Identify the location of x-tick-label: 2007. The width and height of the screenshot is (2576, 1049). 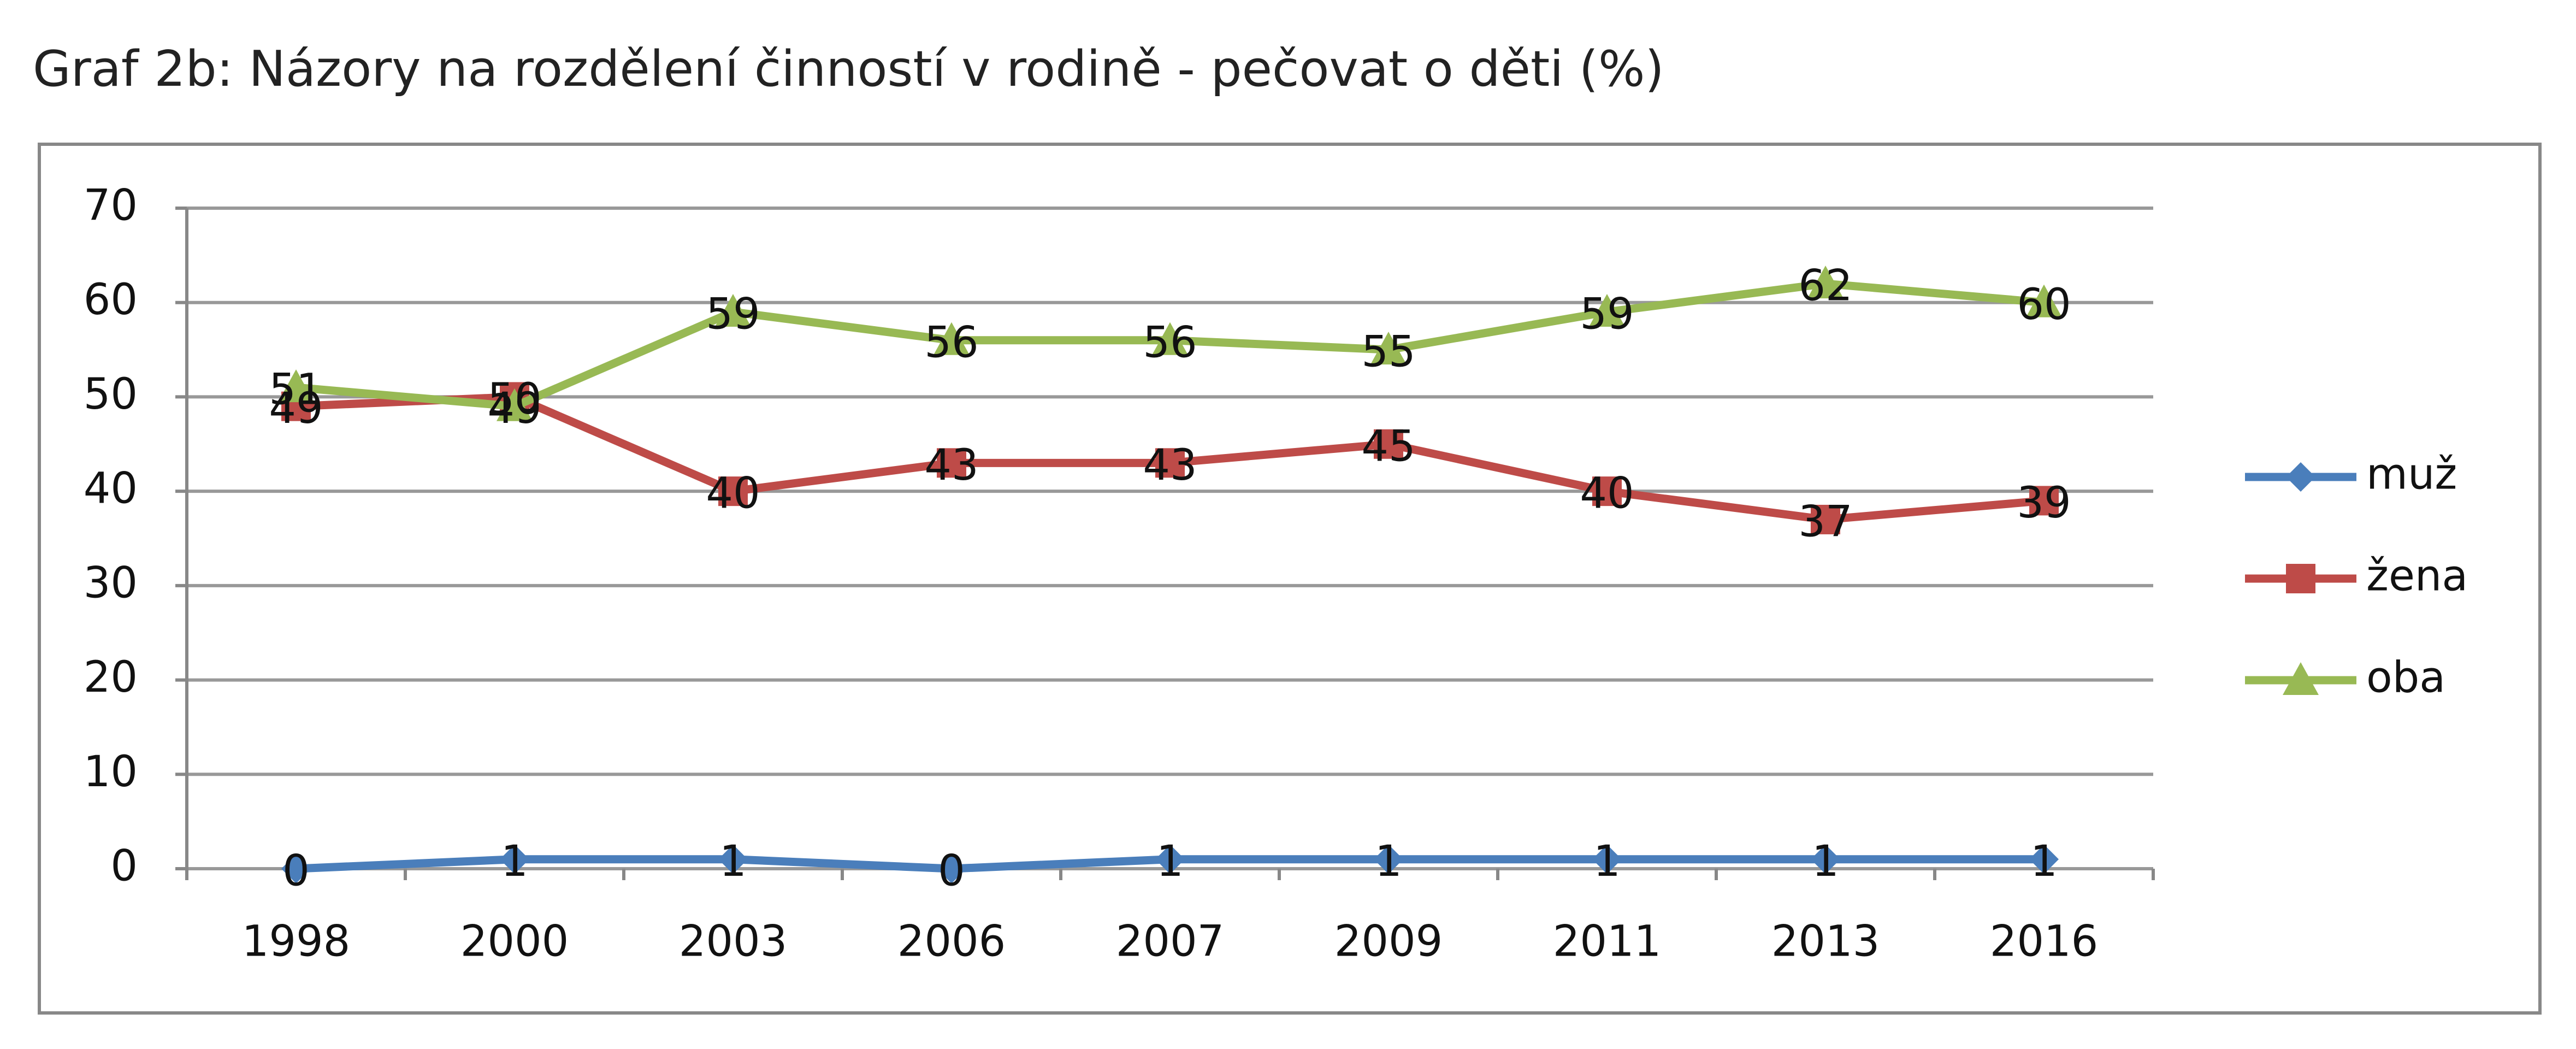
(1170, 941).